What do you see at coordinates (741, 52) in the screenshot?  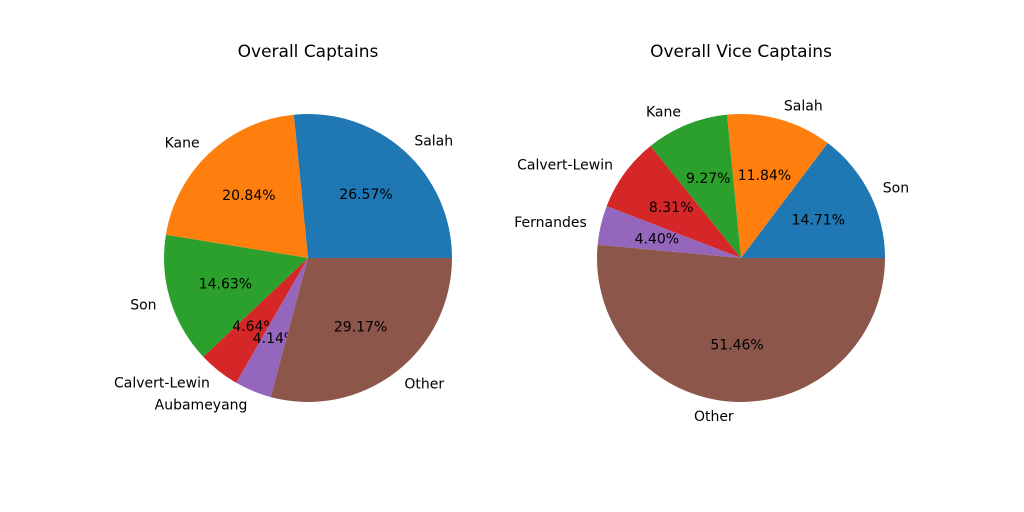 I see `vice-captains-chart-title: Overall Vice Captains` at bounding box center [741, 52].